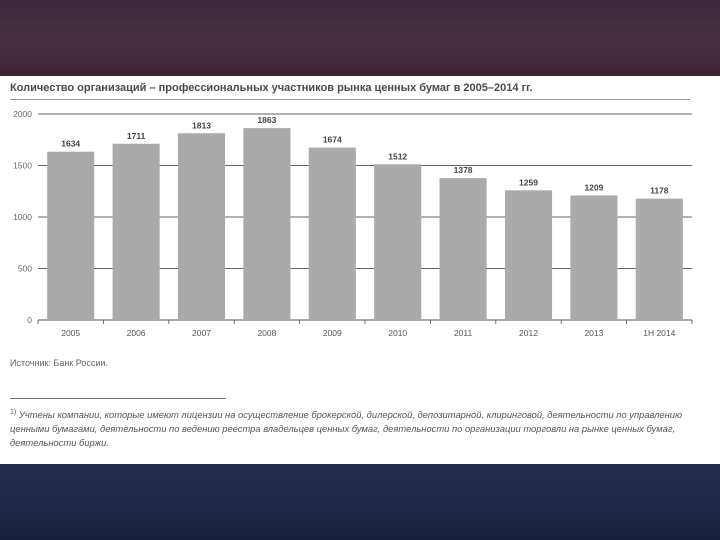 This screenshot has width=720, height=540. What do you see at coordinates (360, 38) in the screenshot?
I see `slide-header-band` at bounding box center [360, 38].